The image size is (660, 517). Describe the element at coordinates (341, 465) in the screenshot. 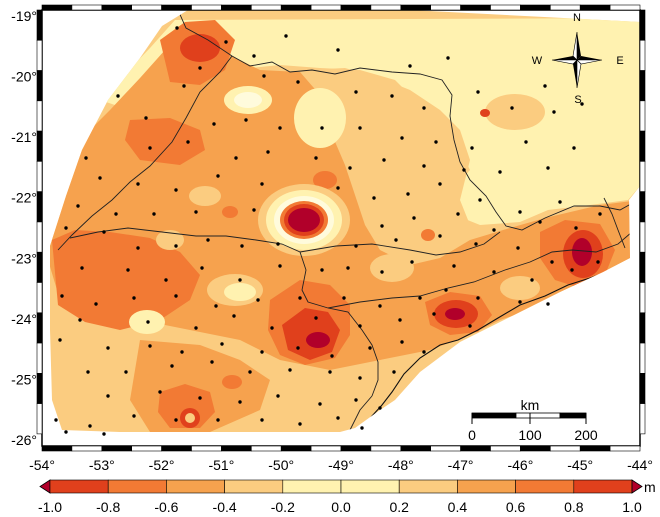

I see `longitude-tick-label: -49°` at that location.